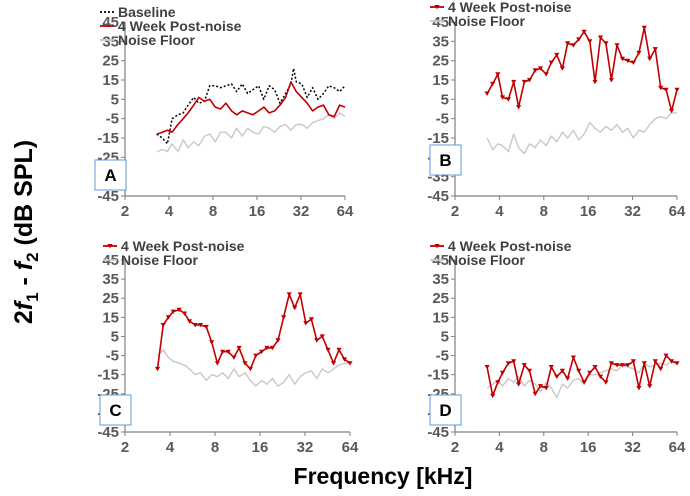 This screenshot has width=690, height=496. Describe the element at coordinates (147, 12) in the screenshot. I see `legend-label: Baseline` at that location.